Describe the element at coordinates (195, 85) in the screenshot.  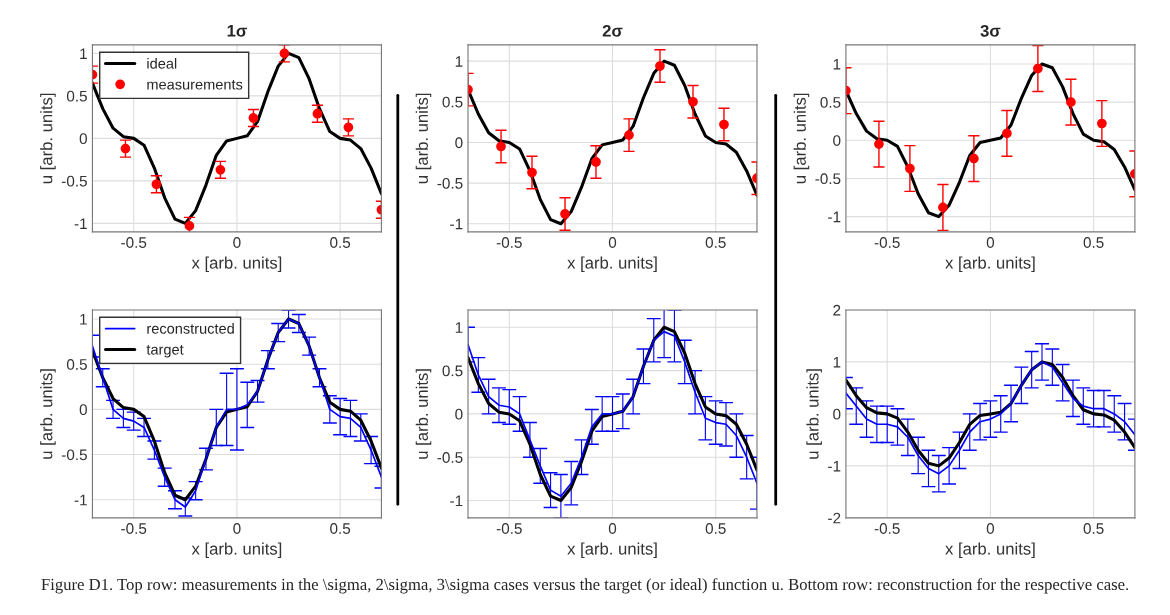
I see `legend-label: measurements` at that location.